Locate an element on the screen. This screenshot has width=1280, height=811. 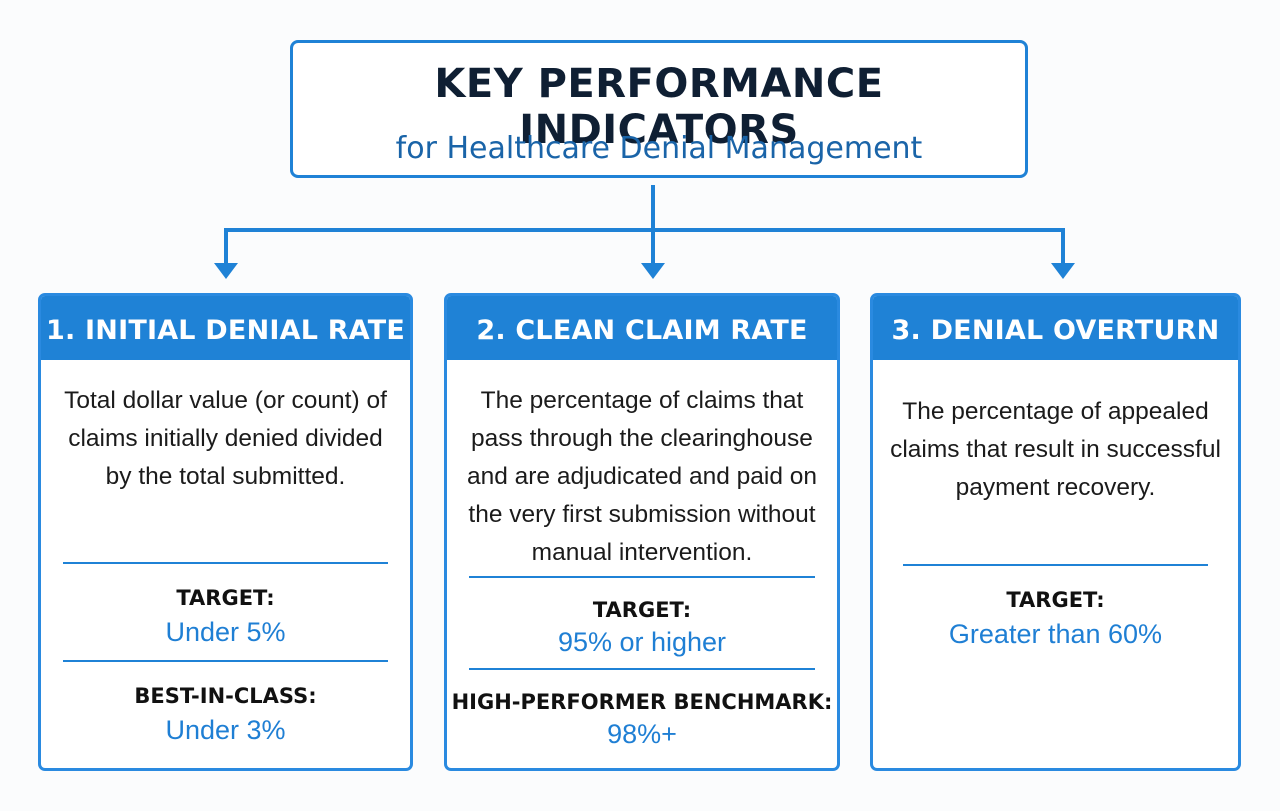
description-line: claims initially denied divided is located at coordinates (225, 438).